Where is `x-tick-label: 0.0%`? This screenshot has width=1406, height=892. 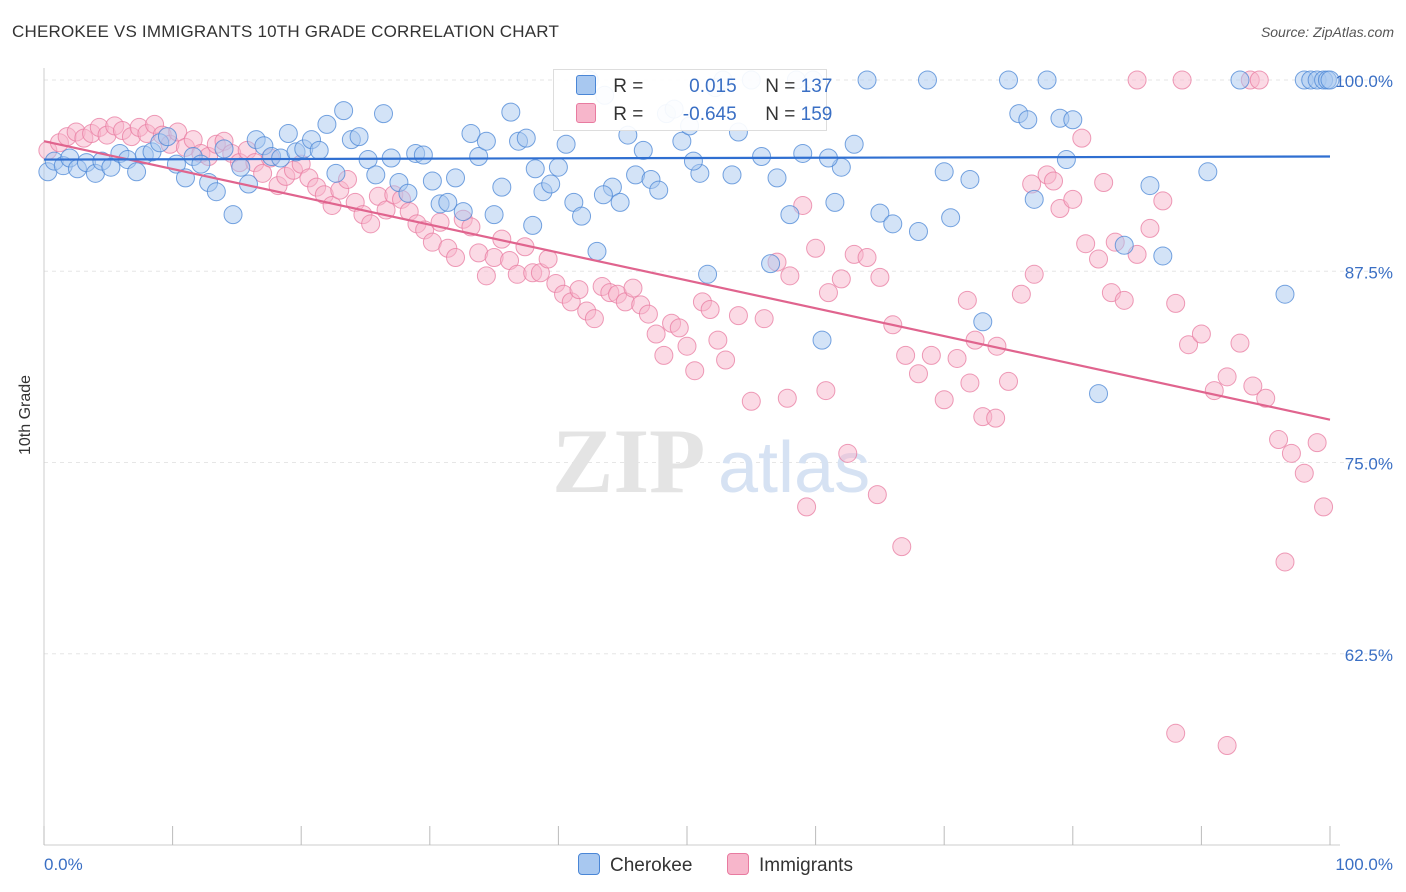 x-tick-label: 0.0% is located at coordinates (63, 864).